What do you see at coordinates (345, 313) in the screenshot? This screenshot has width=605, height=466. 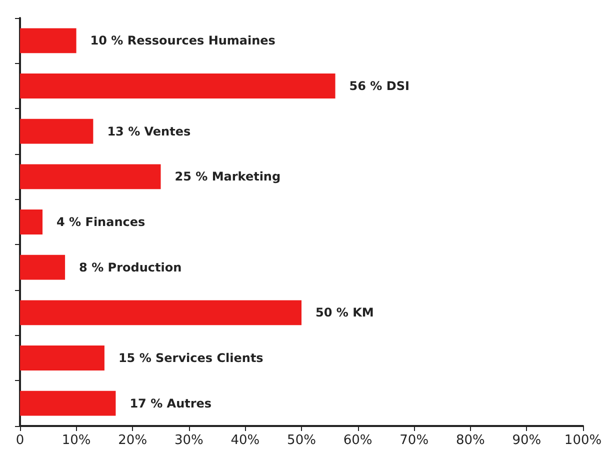 I see `text: 50 % KM` at bounding box center [345, 313].